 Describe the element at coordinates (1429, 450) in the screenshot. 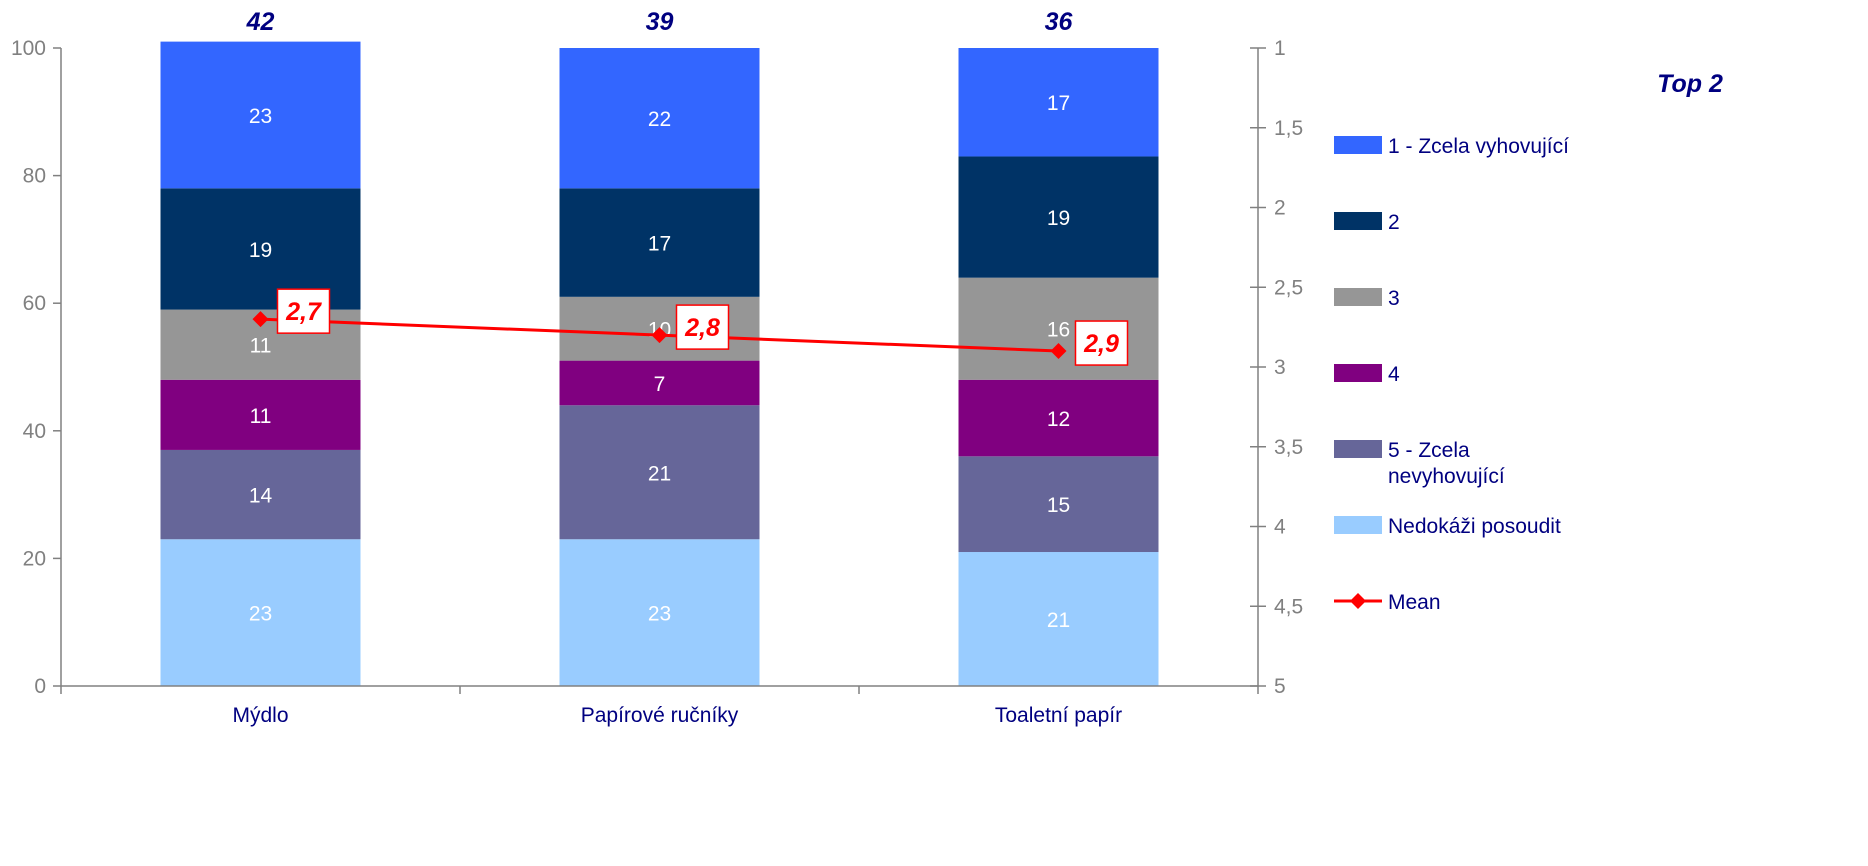

I see `legend-label: 5 - Zcela` at that location.